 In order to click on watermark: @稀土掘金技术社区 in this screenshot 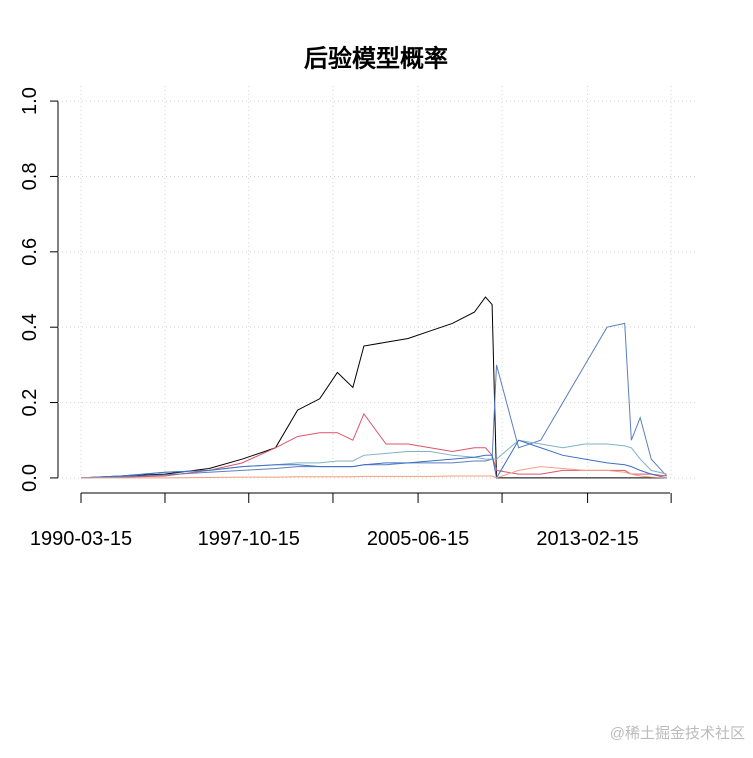, I will do `click(677, 733)`.